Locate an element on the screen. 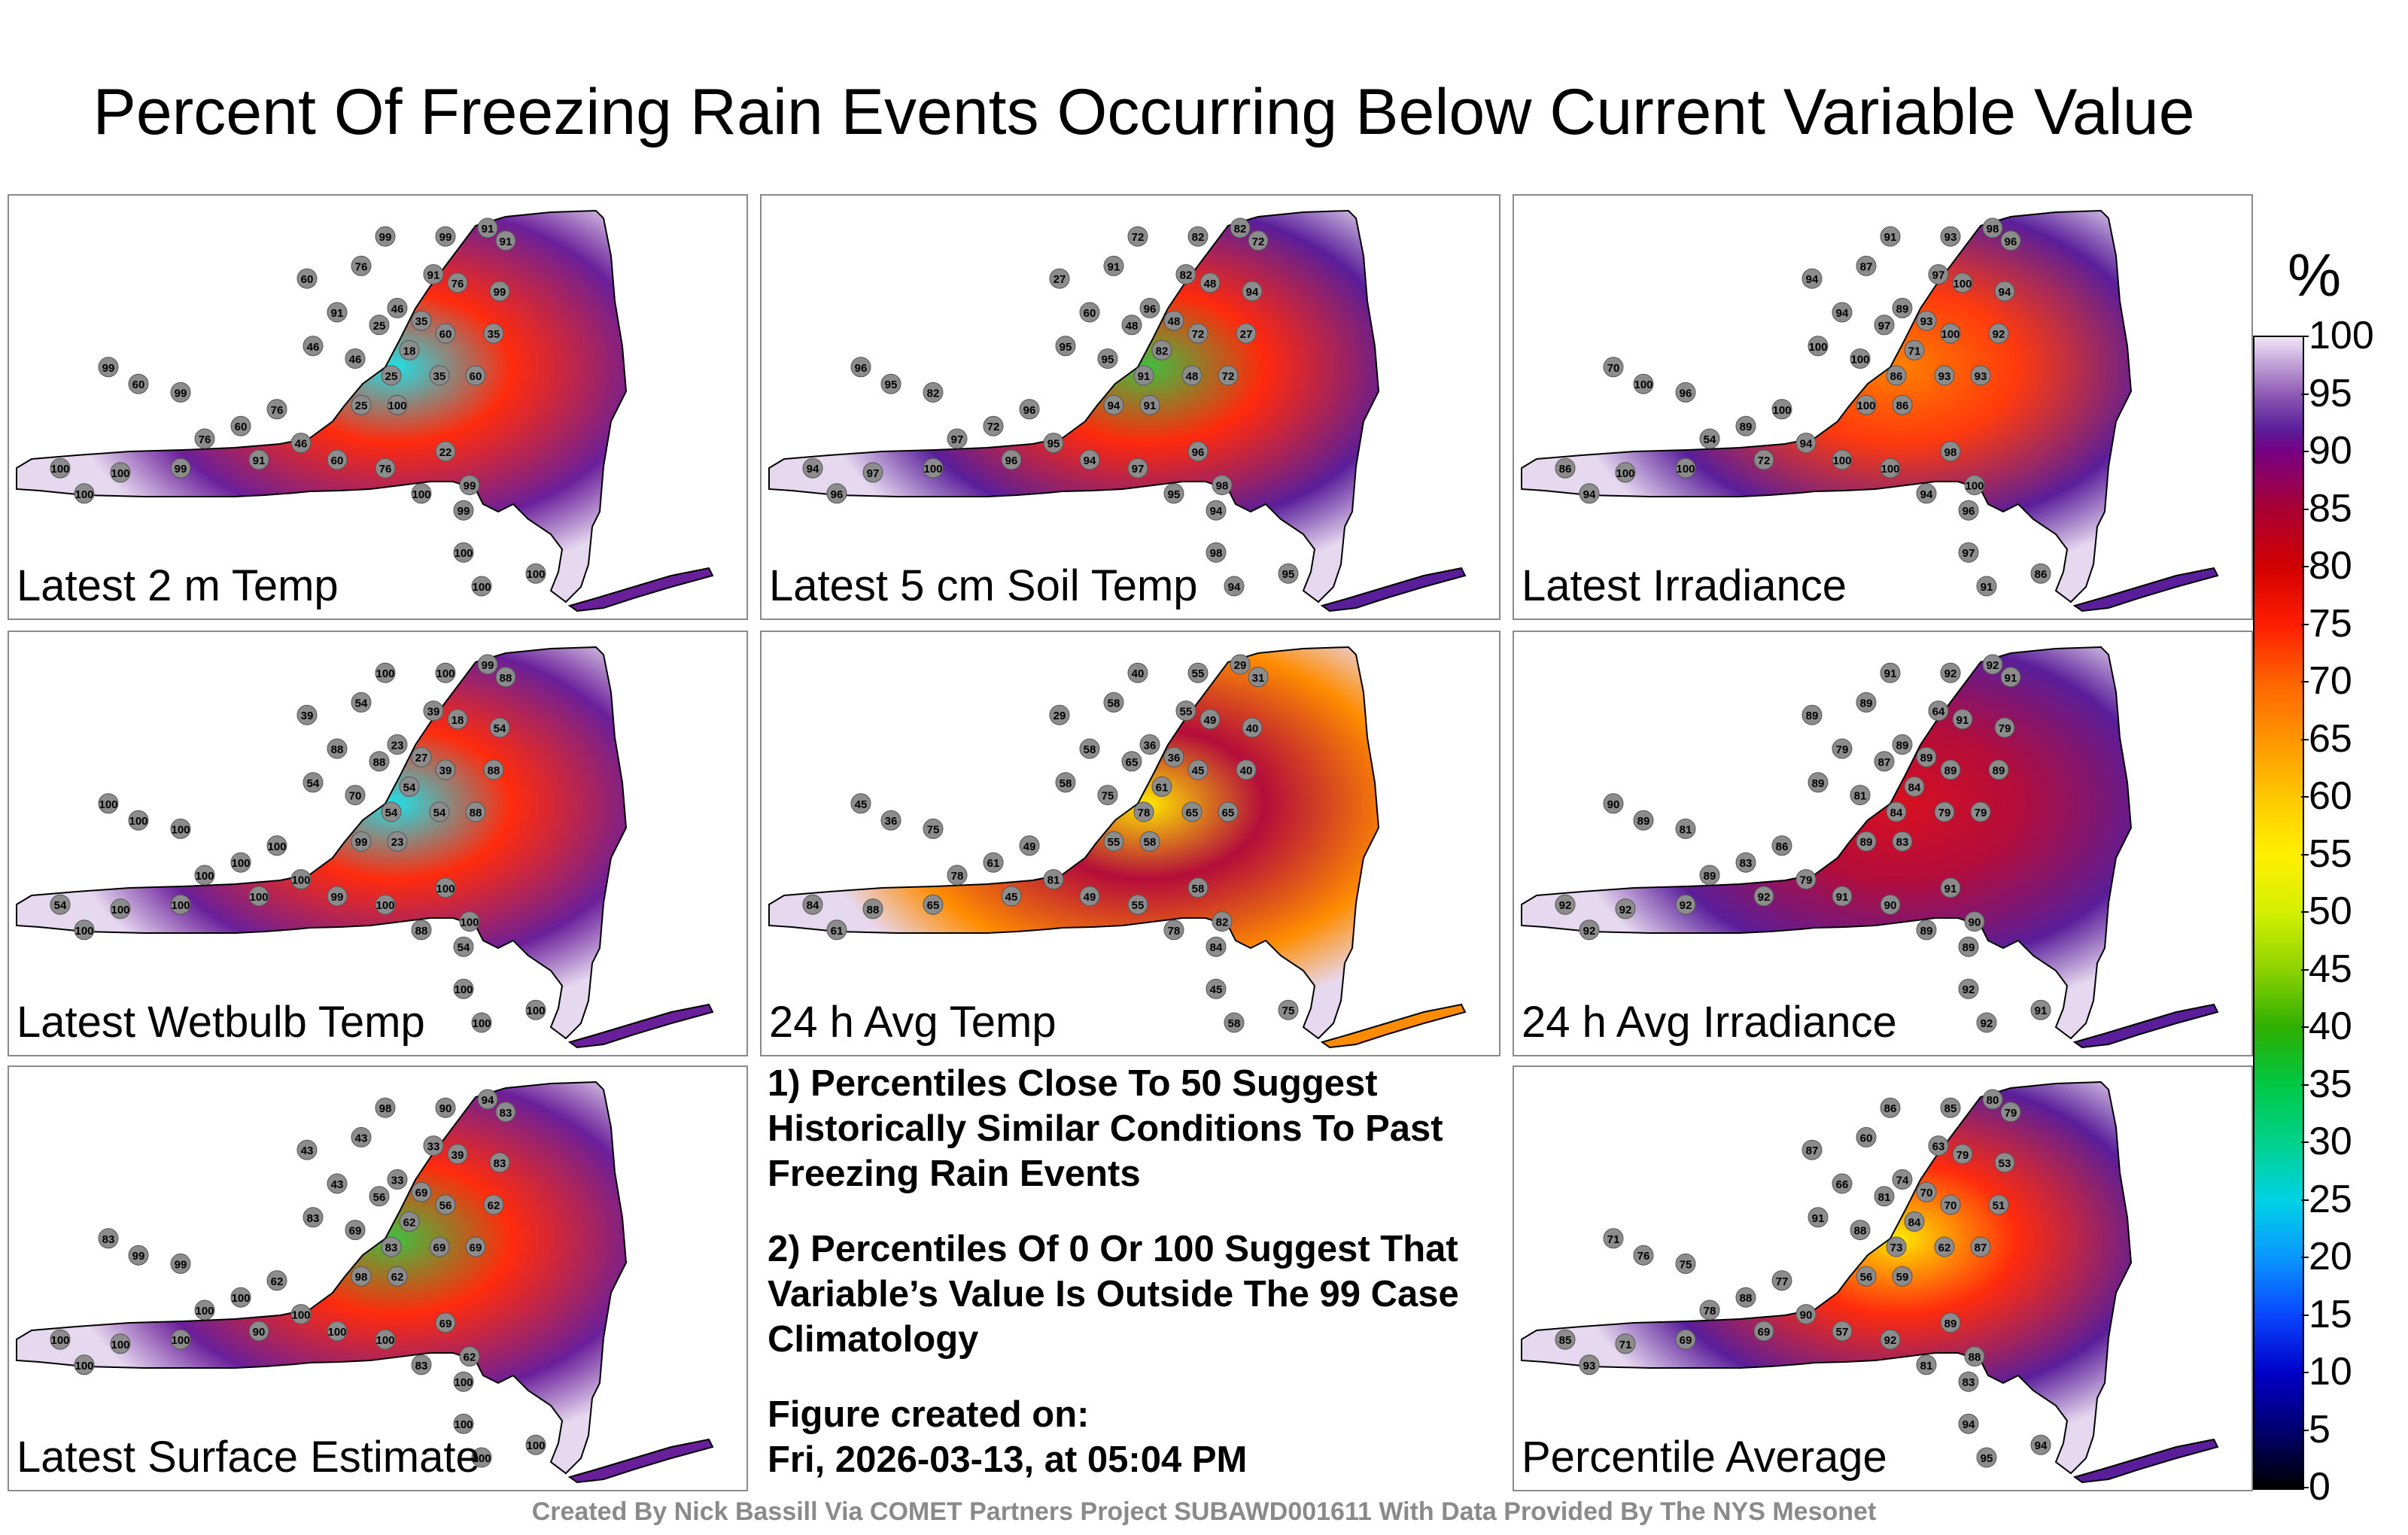 Image resolution: width=2408 pixels, height=1535 pixels. station-marker: 46 is located at coordinates (355, 358).